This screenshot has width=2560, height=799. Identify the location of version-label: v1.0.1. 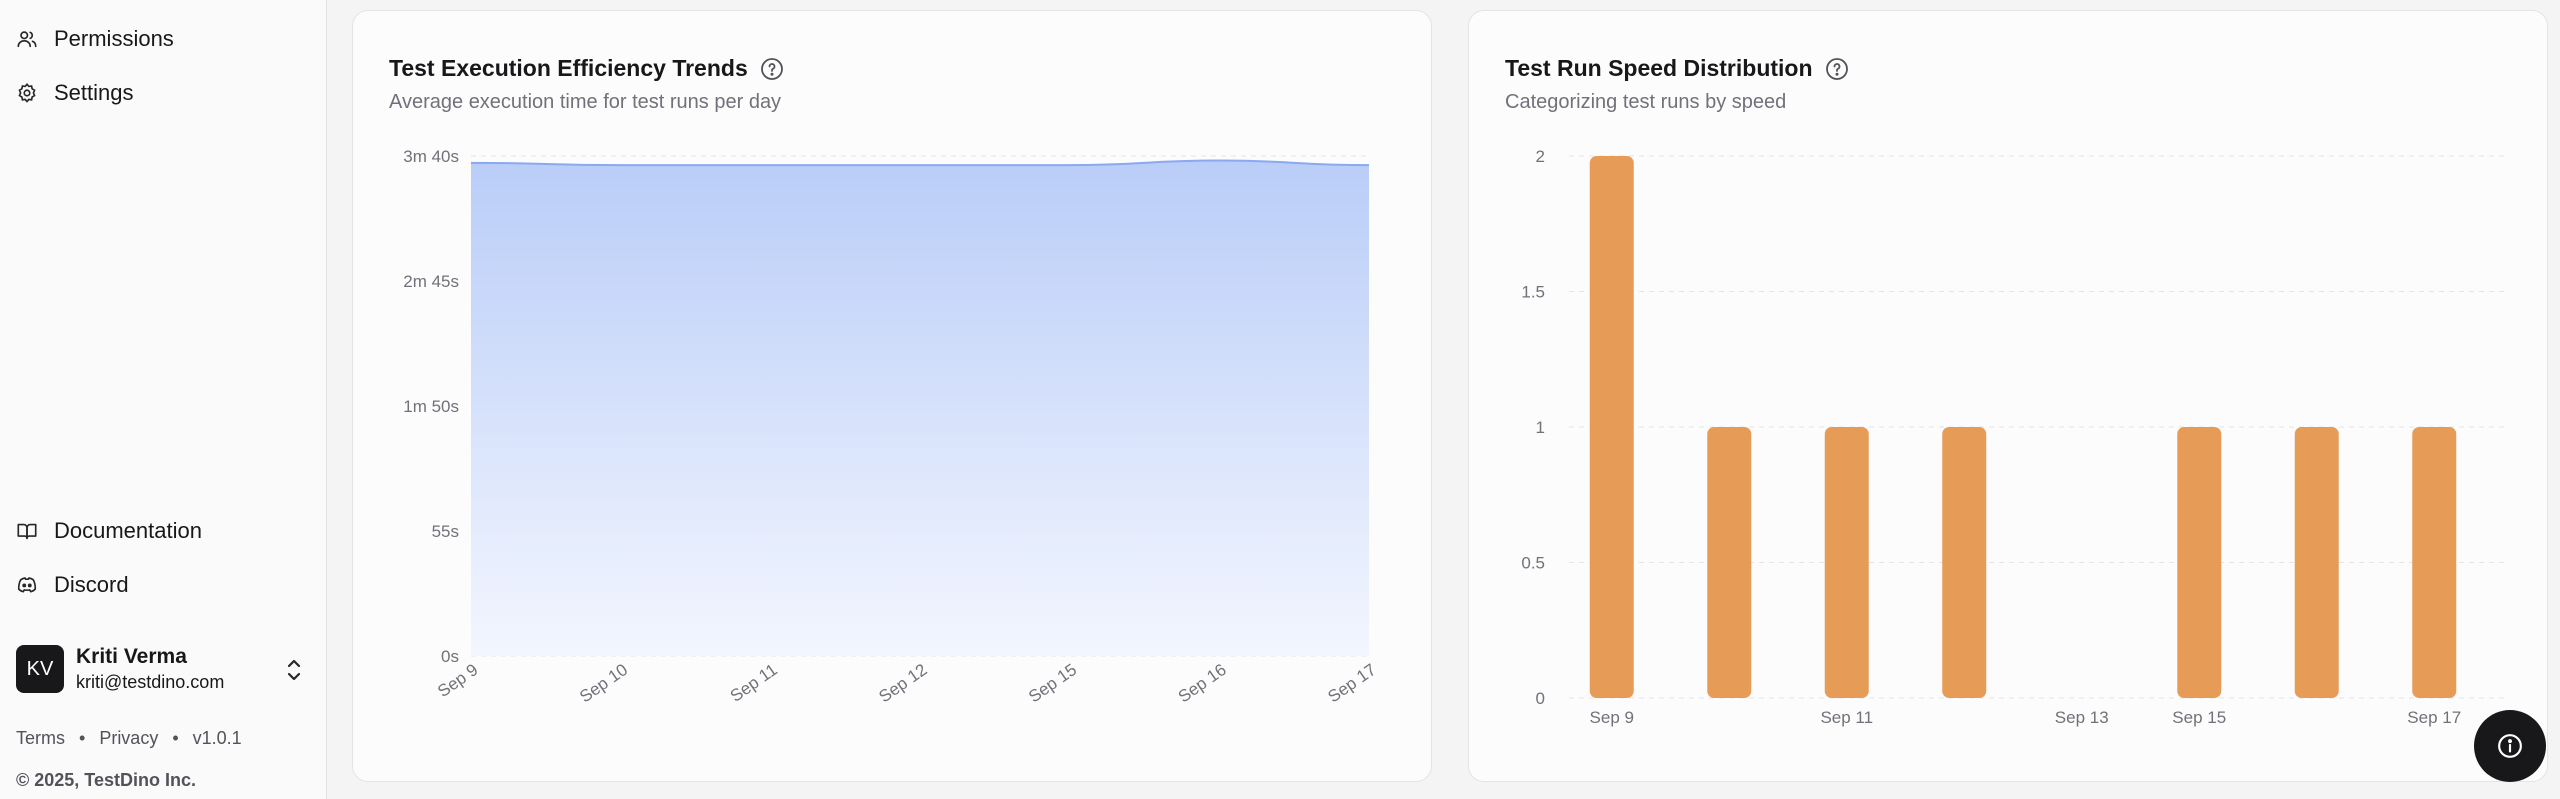
(217, 738).